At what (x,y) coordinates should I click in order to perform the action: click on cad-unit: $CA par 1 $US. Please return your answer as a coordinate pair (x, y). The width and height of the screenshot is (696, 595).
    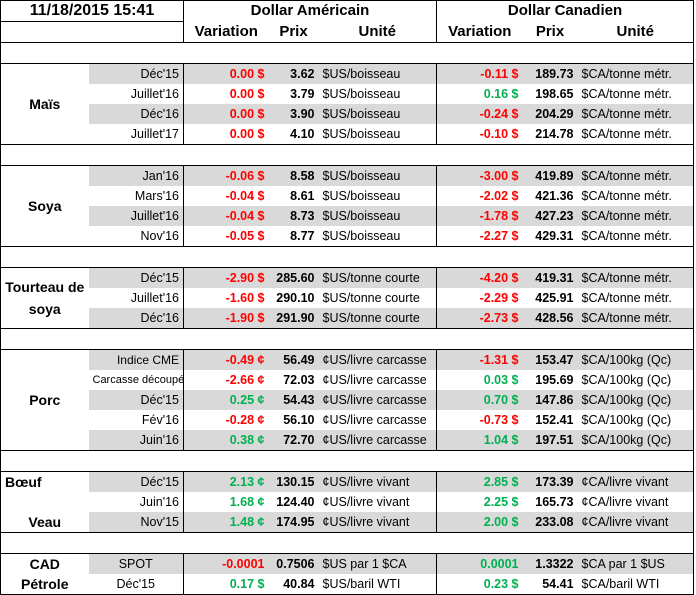
    Looking at the image, I should click on (636, 563).